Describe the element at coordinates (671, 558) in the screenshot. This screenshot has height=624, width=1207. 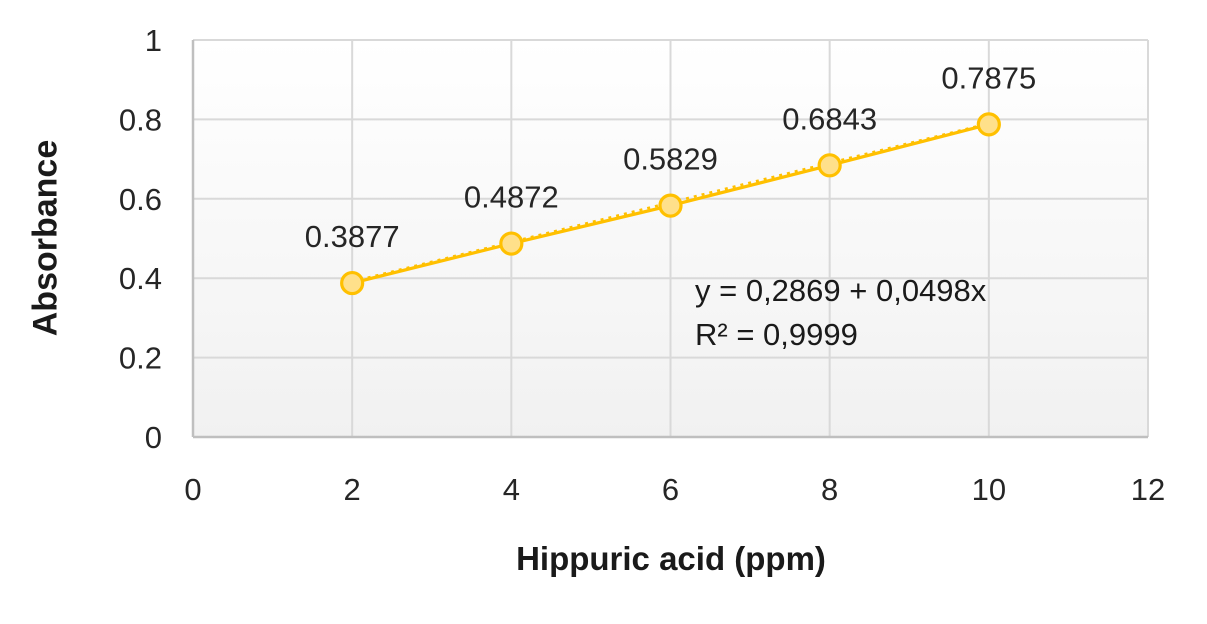
I see `x-axis-title: Hippuric acid (ppm)` at that location.